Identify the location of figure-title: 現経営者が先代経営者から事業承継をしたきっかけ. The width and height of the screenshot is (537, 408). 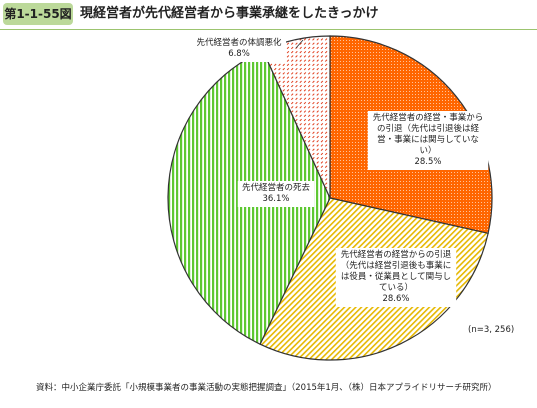
(229, 13).